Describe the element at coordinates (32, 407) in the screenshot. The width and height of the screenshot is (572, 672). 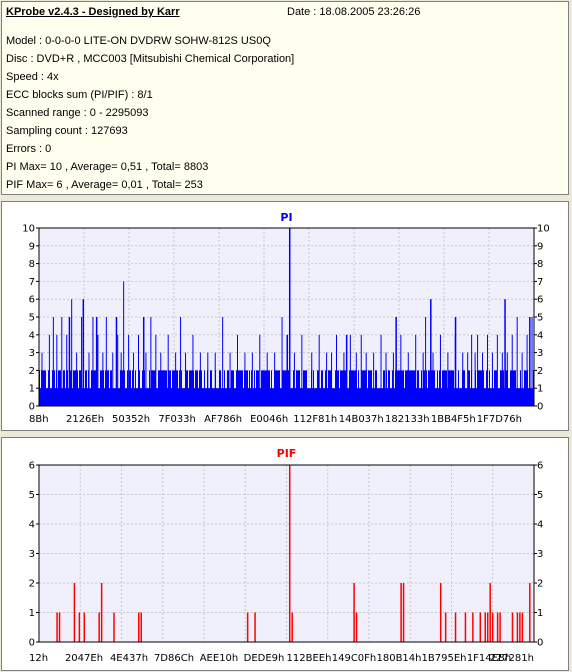
I see `y-tick-label-left: 0` at that location.